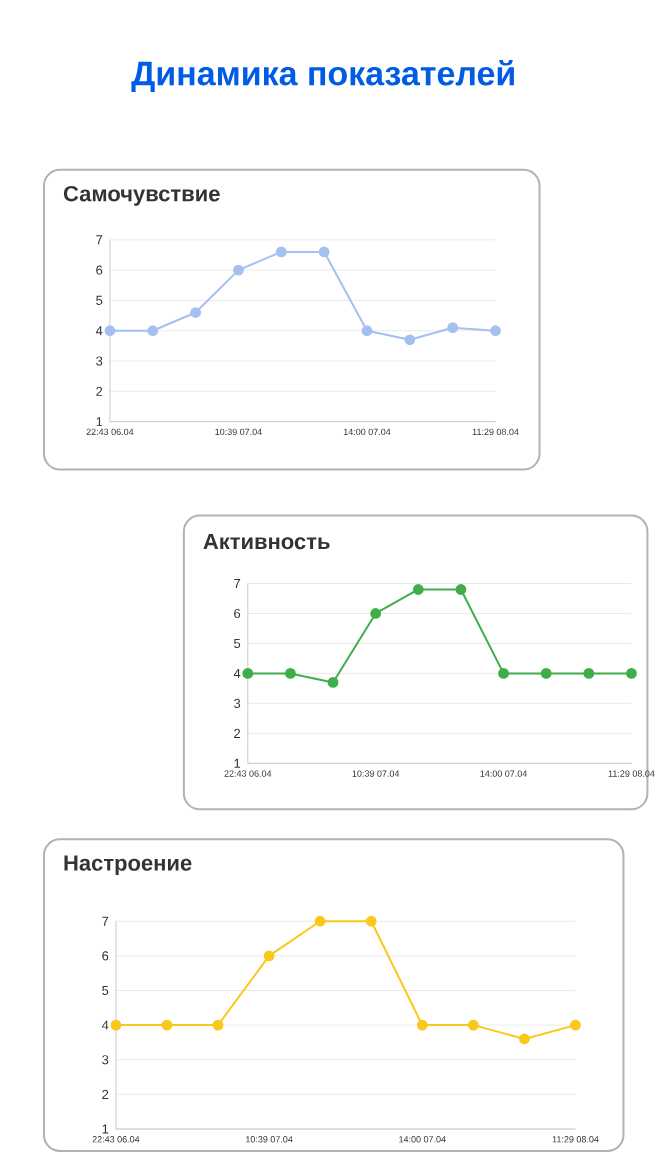 The width and height of the screenshot is (662, 1152). Describe the element at coordinates (128, 865) in the screenshot. I see `chart-title: Настроение` at that location.